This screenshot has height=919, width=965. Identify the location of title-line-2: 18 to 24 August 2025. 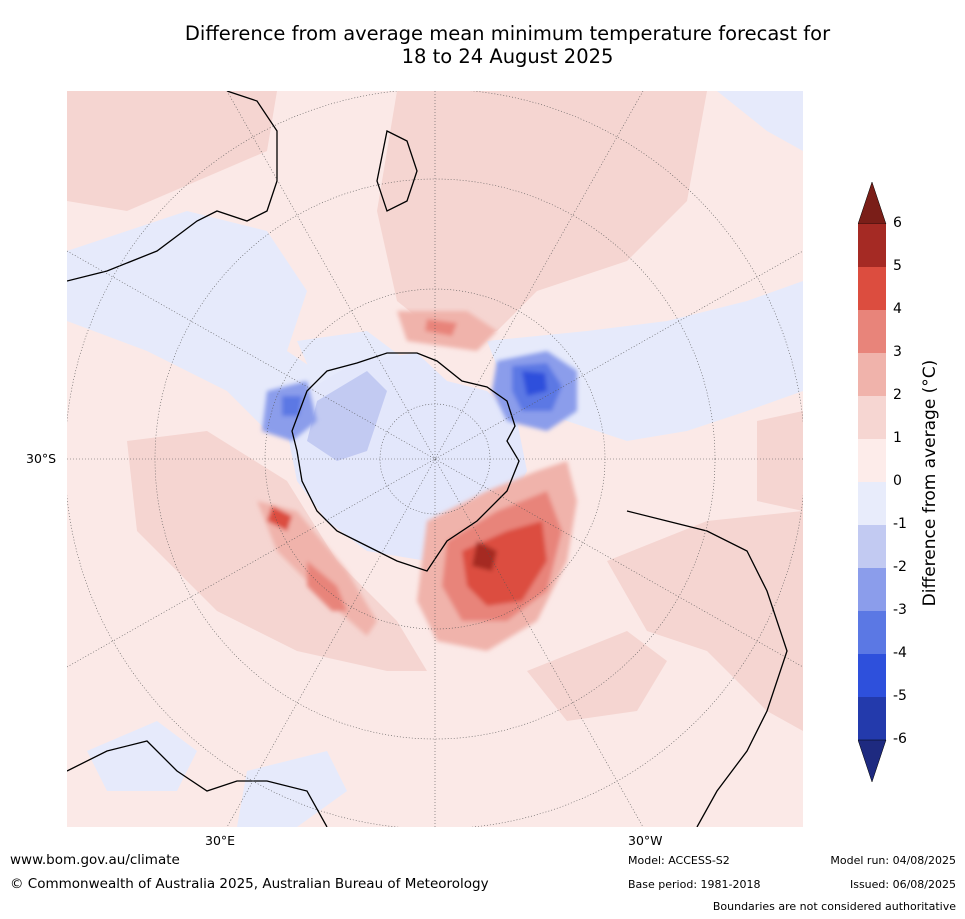
(507, 56).